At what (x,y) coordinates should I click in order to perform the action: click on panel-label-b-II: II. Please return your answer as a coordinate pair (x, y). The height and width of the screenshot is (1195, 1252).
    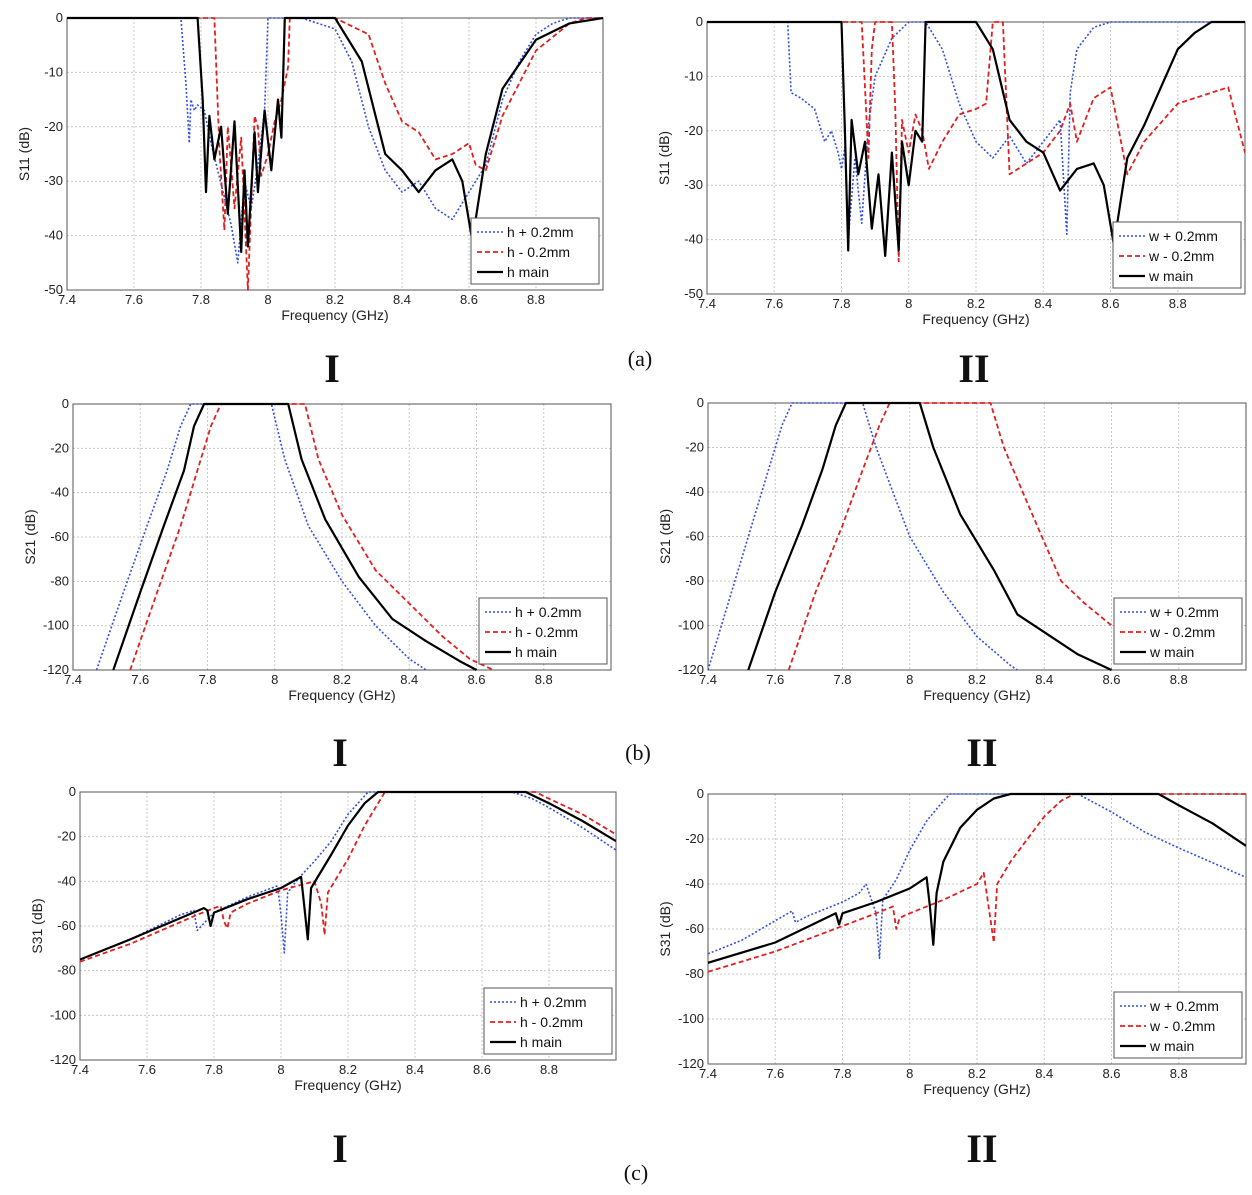
    Looking at the image, I should click on (981, 752).